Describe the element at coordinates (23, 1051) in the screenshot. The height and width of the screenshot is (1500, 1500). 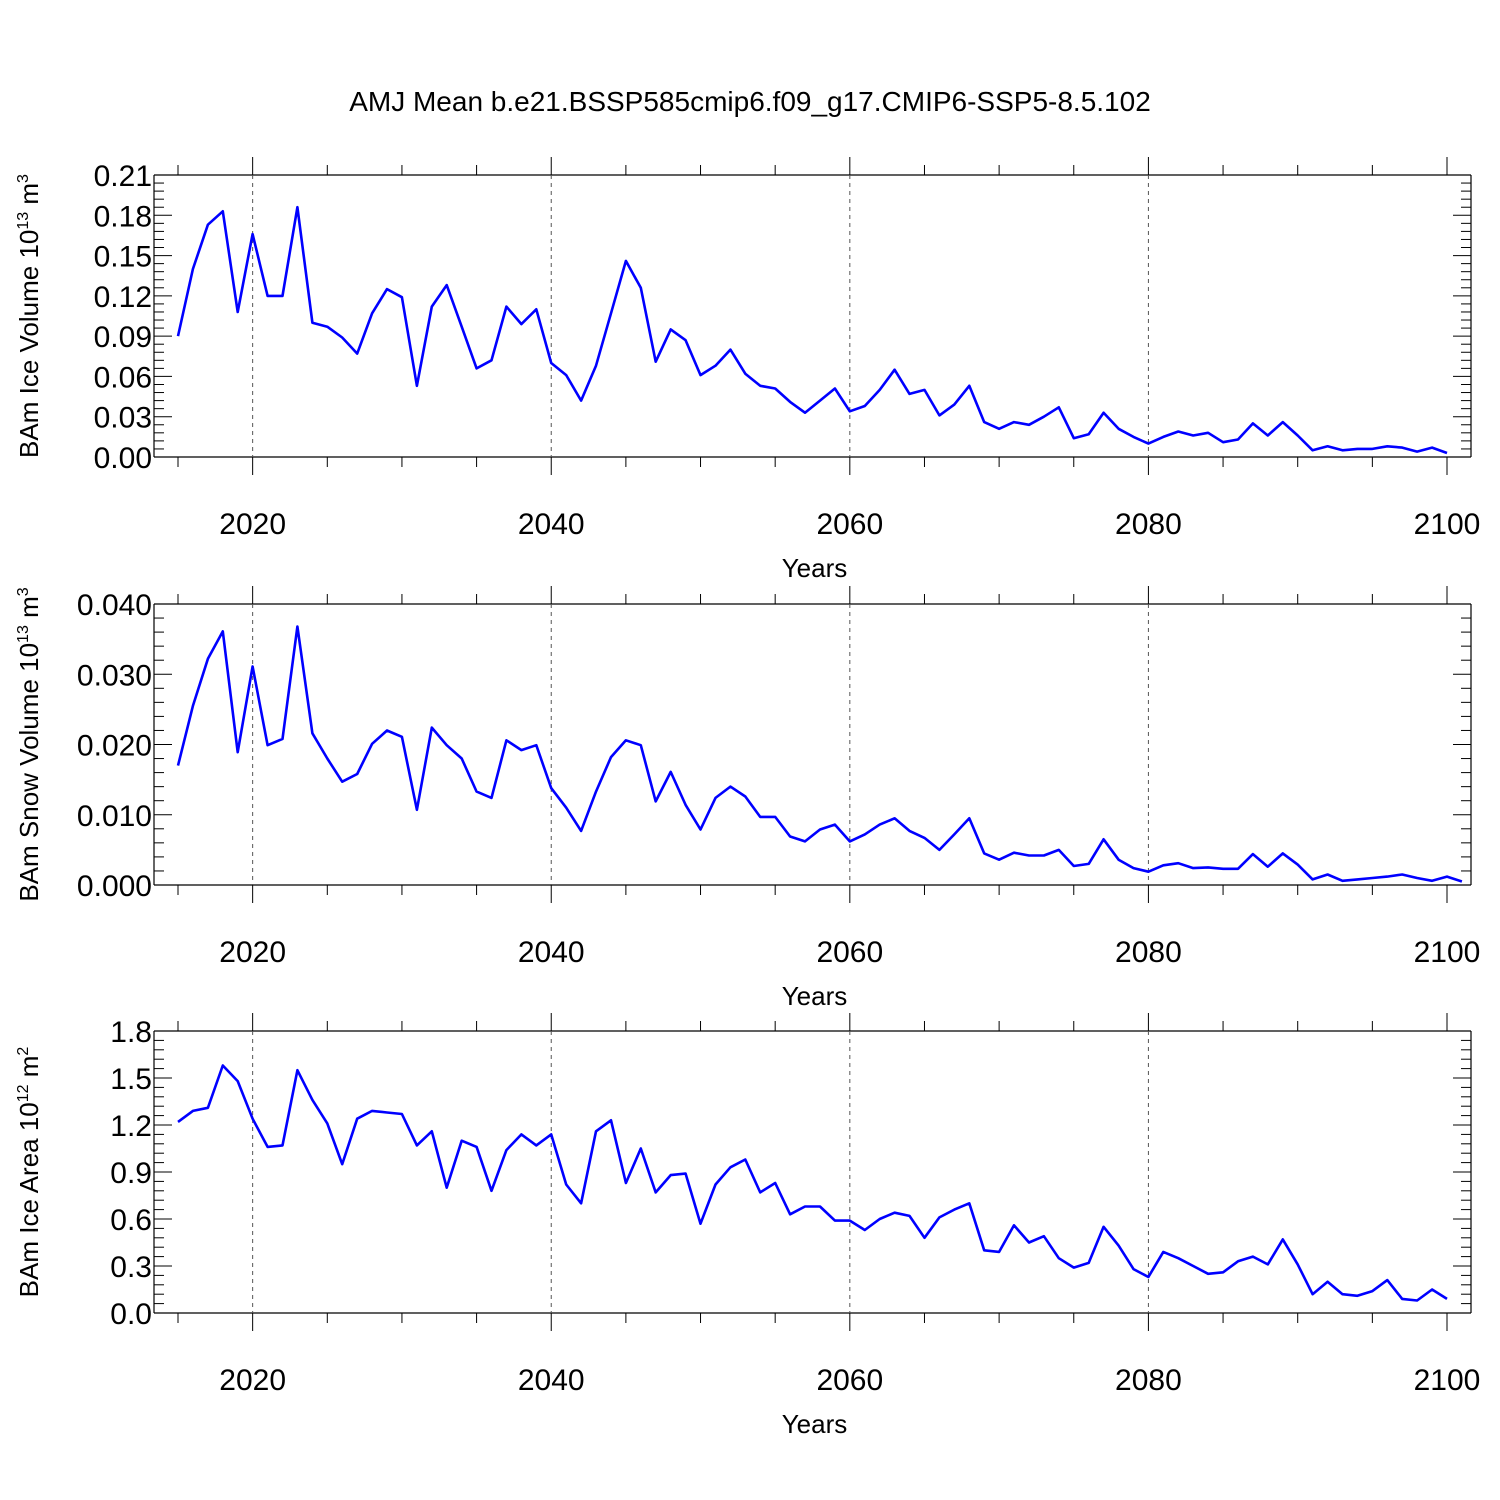
I see `y-label-unit-exponent: 2` at that location.